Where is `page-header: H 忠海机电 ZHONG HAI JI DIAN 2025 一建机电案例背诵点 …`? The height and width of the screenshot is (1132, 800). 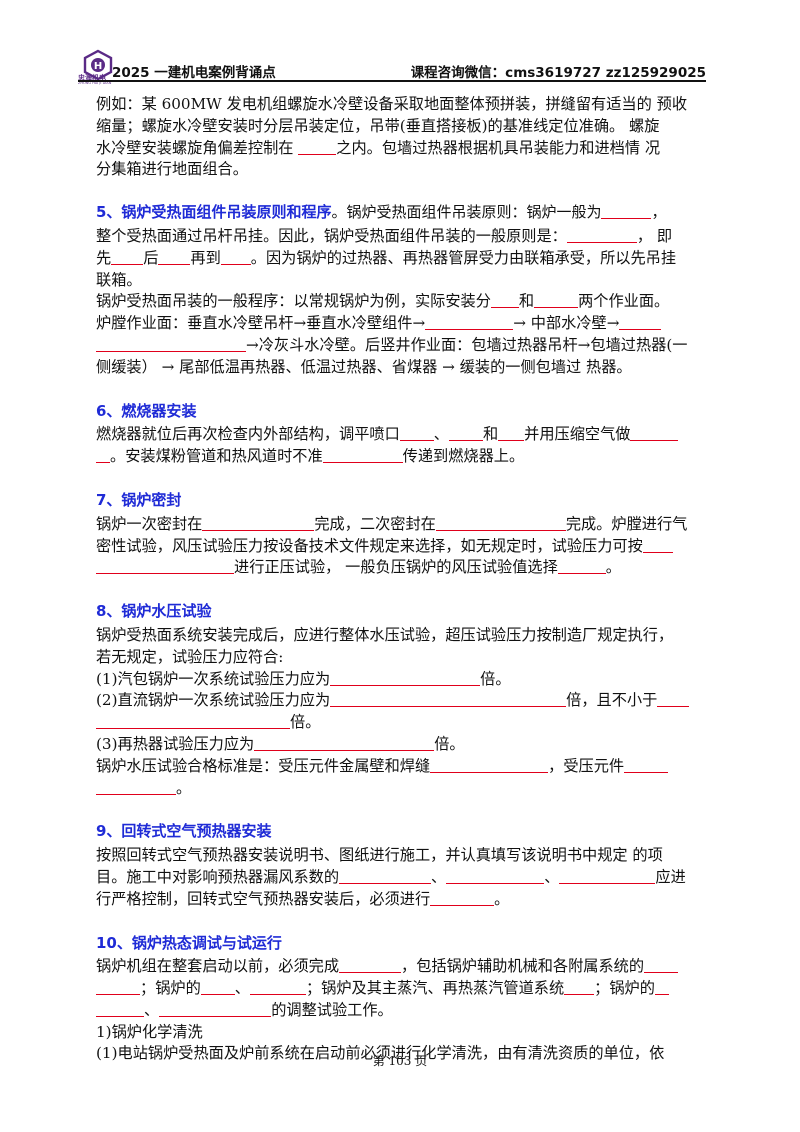
page-header: H 忠海机电 ZHONG HAI JI DIAN 2025 一建机电案例背诵点 … is located at coordinates (392, 65).